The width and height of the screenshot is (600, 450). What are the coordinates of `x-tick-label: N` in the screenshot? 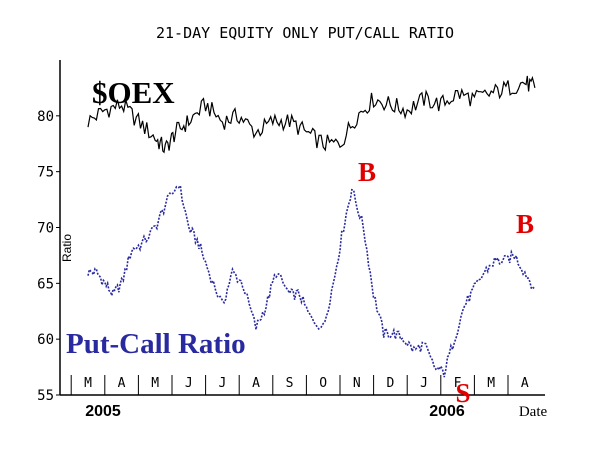 It's located at (357, 383).